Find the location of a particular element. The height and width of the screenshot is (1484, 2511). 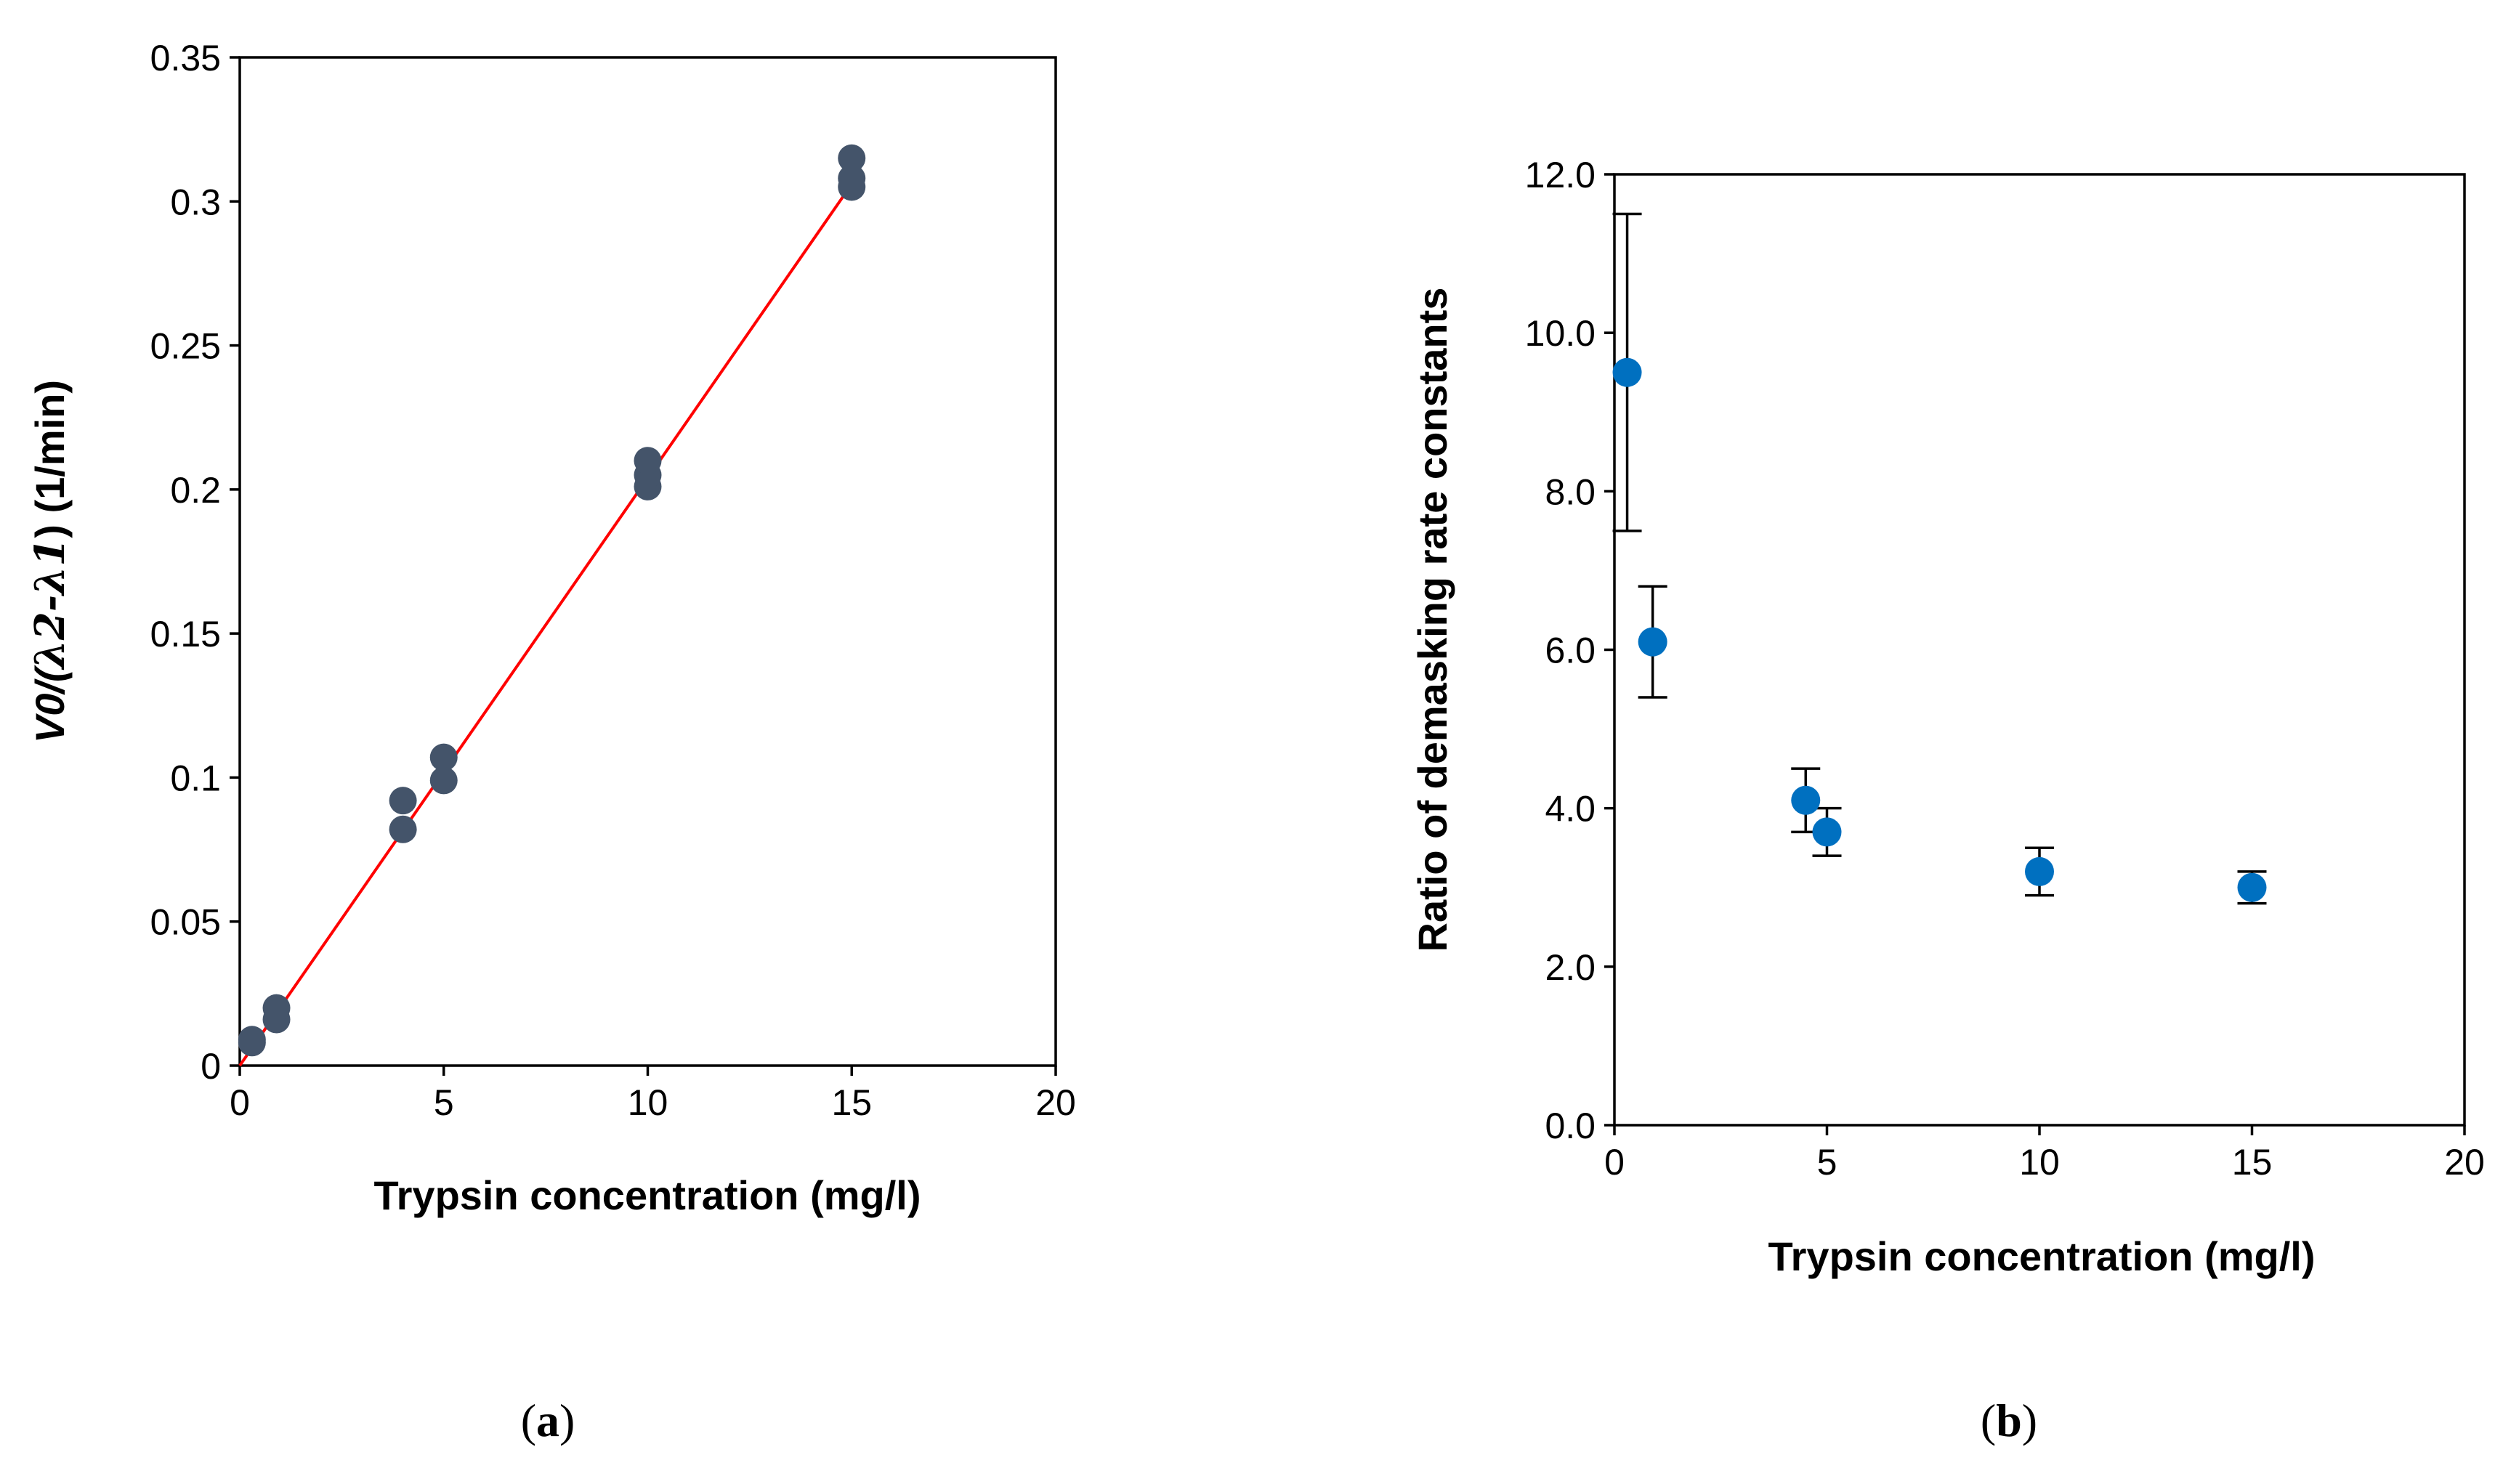

chart-b-y-tick-label: 10.0 is located at coordinates (1561, 333).